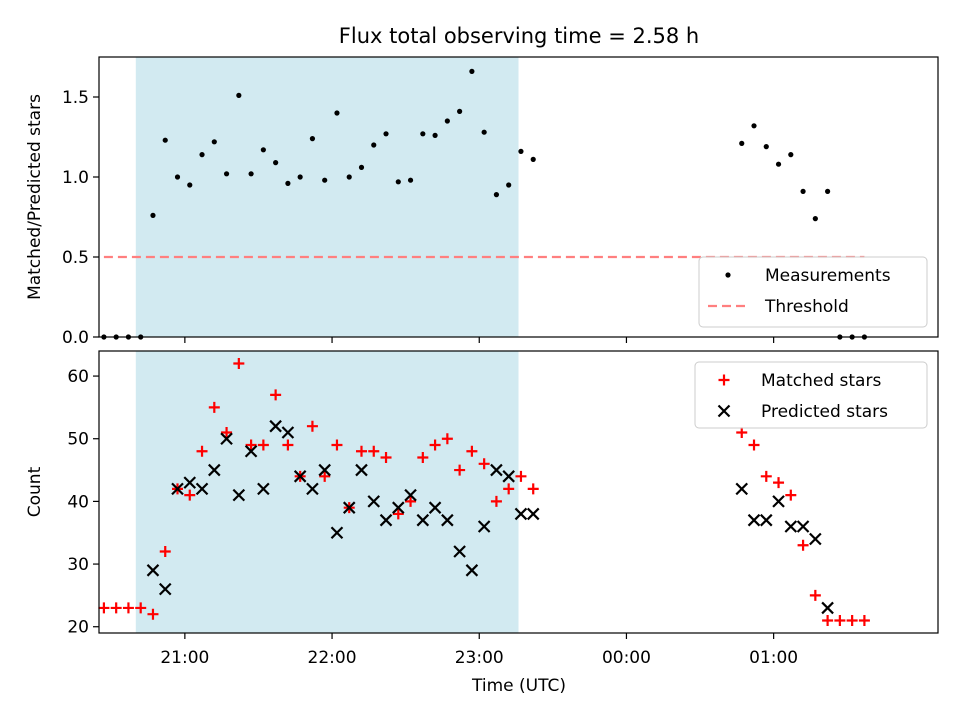 Image resolution: width=960 pixels, height=720 pixels. What do you see at coordinates (35, 197) in the screenshot?
I see `top-panel-y-axis-label: Matched/Predicted stars` at bounding box center [35, 197].